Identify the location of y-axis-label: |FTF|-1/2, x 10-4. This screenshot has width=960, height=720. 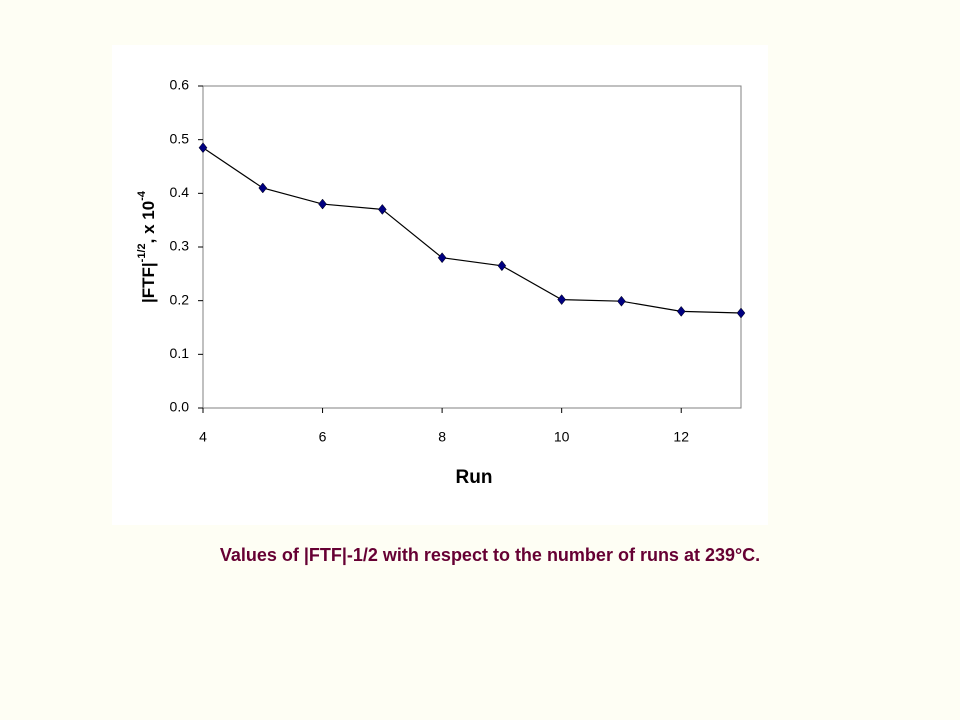
(147, 246).